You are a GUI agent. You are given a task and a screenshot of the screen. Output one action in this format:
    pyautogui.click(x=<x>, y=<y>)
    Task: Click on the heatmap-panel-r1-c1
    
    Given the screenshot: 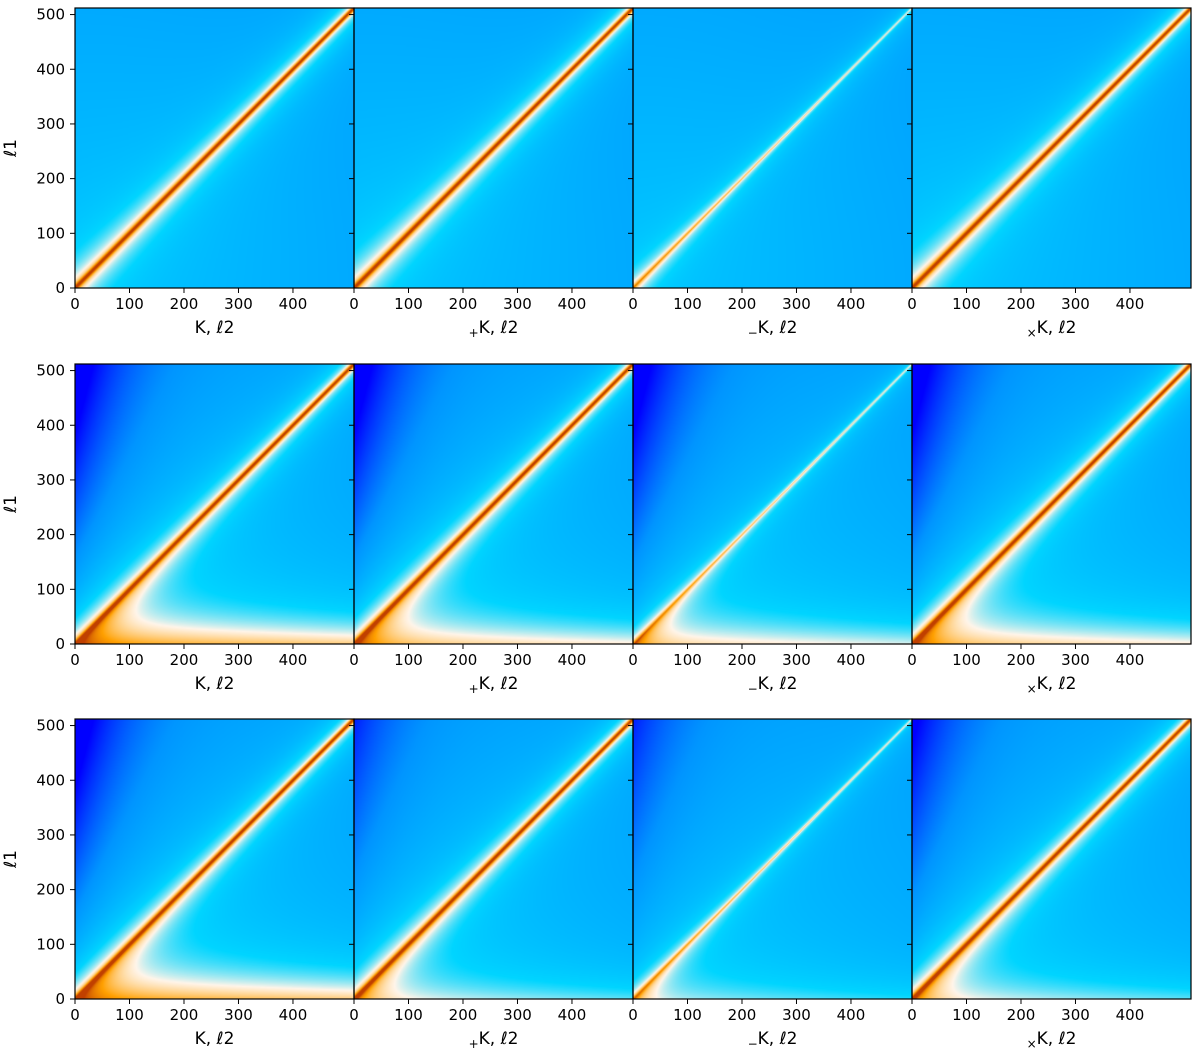 What is the action you would take?
    pyautogui.click(x=493, y=504)
    